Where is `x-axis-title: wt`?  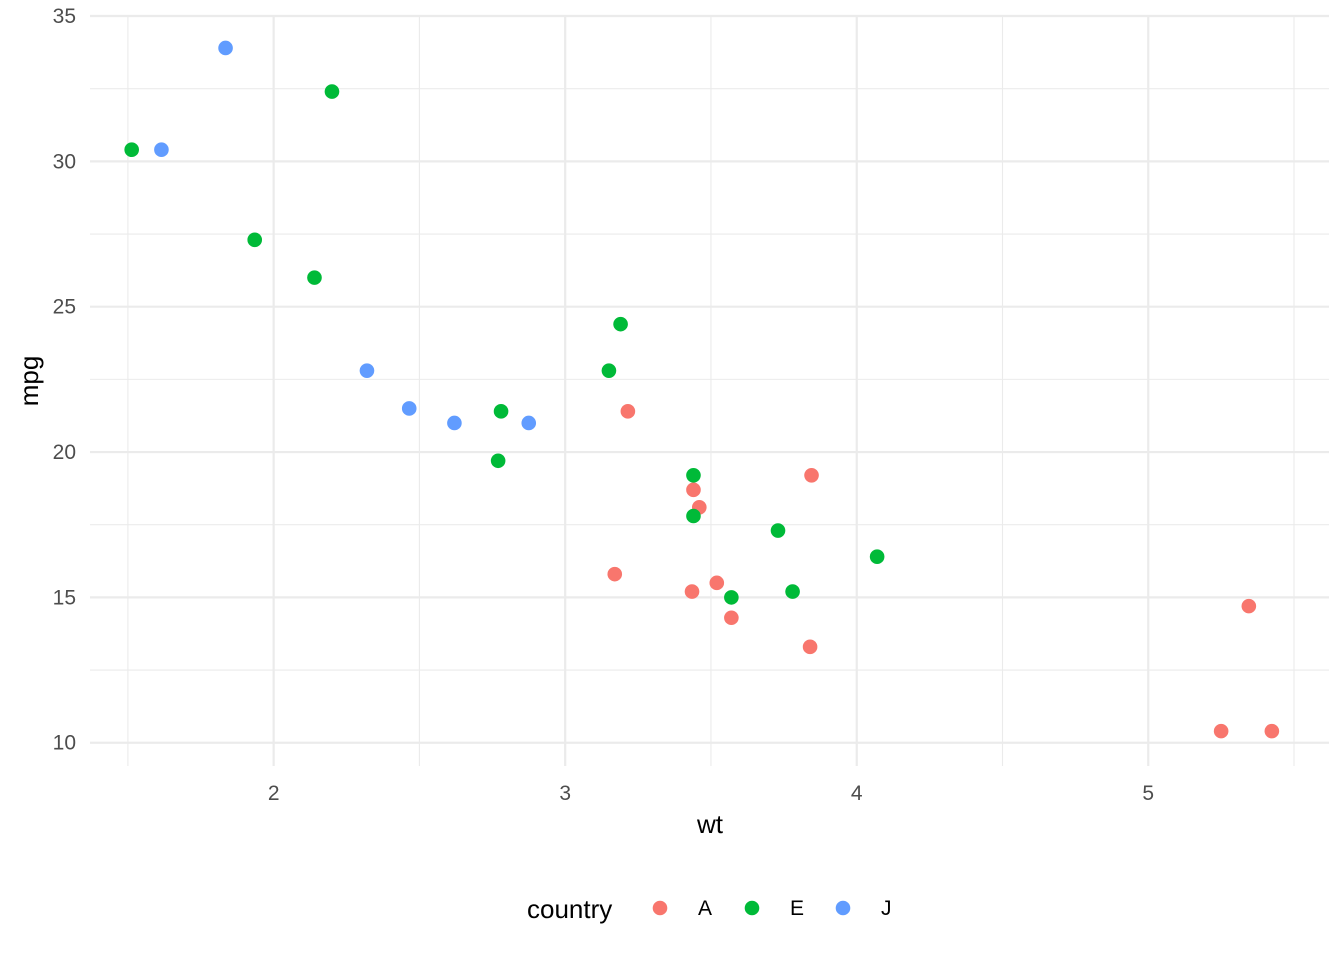
x-axis-title: wt is located at coordinates (710, 824).